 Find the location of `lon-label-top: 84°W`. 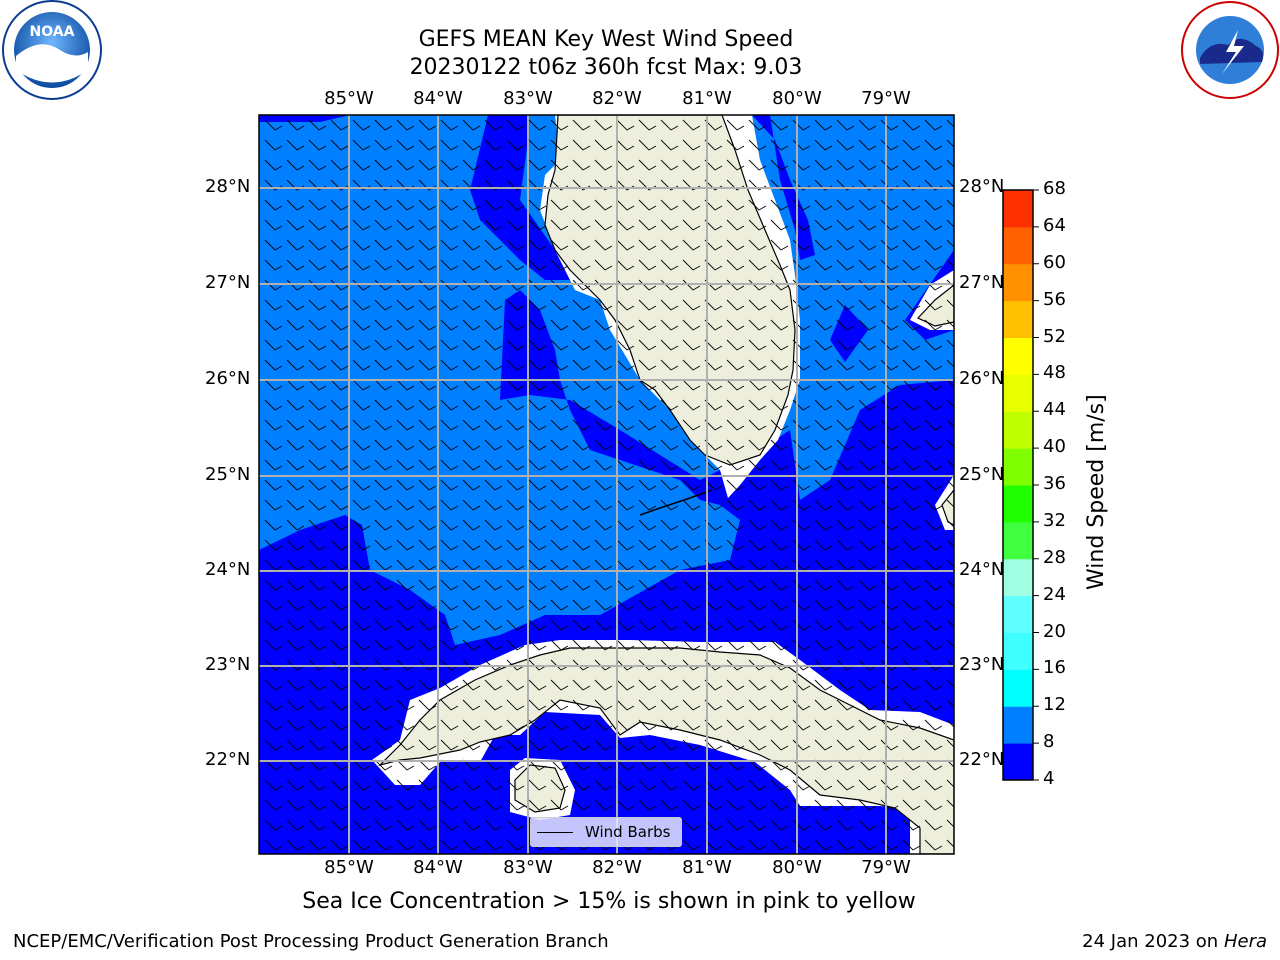

lon-label-top: 84°W is located at coordinates (438, 98).